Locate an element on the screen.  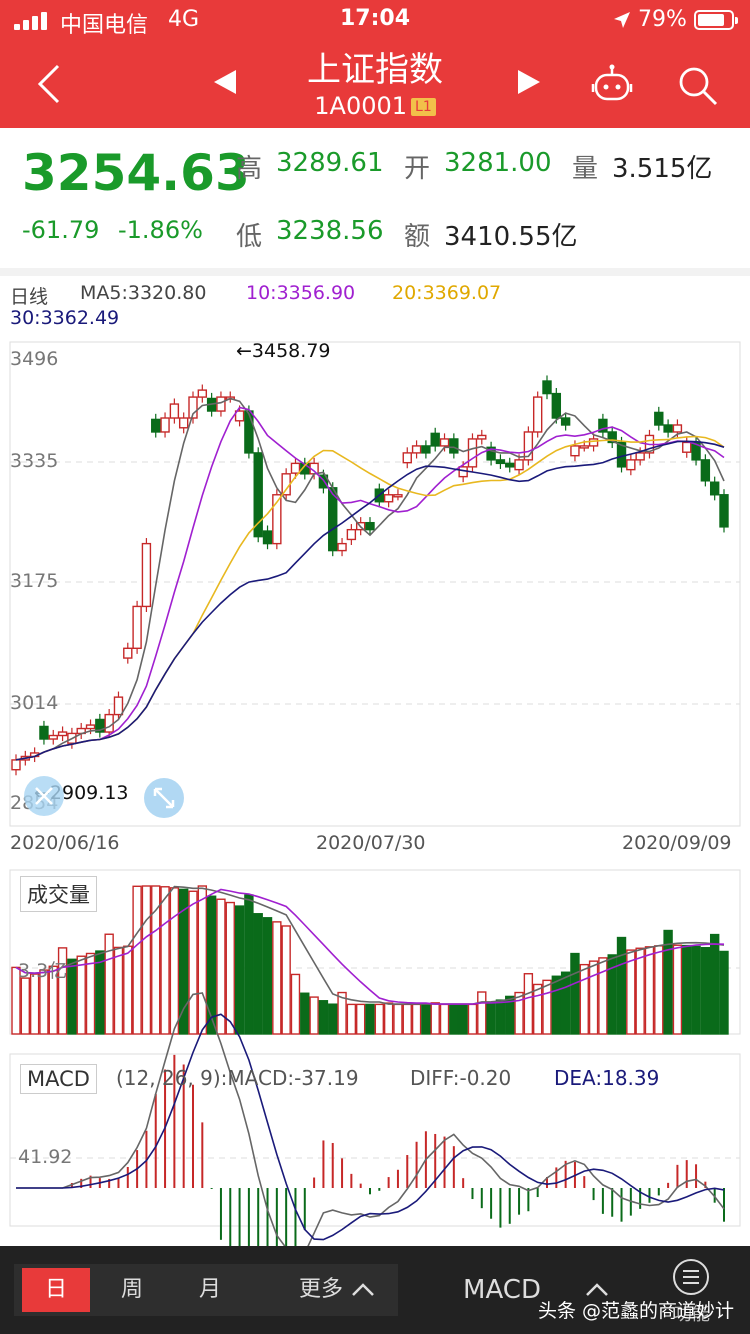
volume-ma5-line is located at coordinates (370, 945).